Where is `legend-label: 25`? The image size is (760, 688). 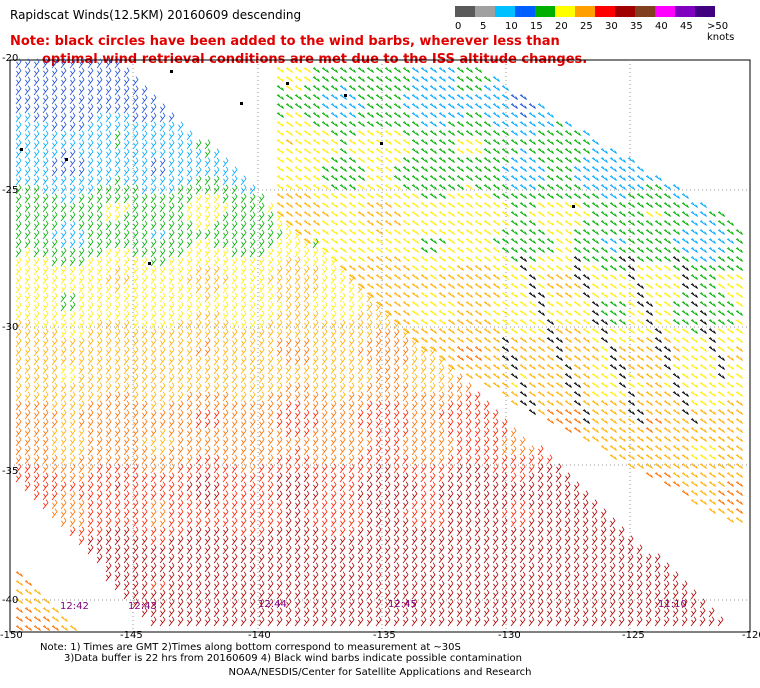
legend-label: 25 is located at coordinates (586, 26).